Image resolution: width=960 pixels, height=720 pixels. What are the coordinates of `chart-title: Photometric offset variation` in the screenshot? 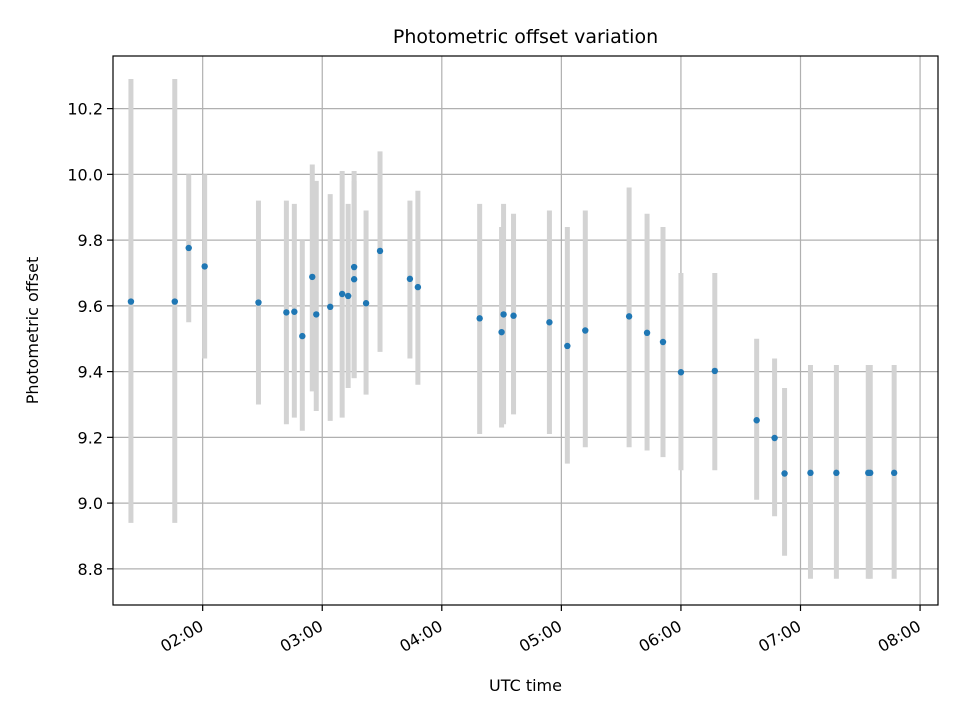 It's located at (525, 37).